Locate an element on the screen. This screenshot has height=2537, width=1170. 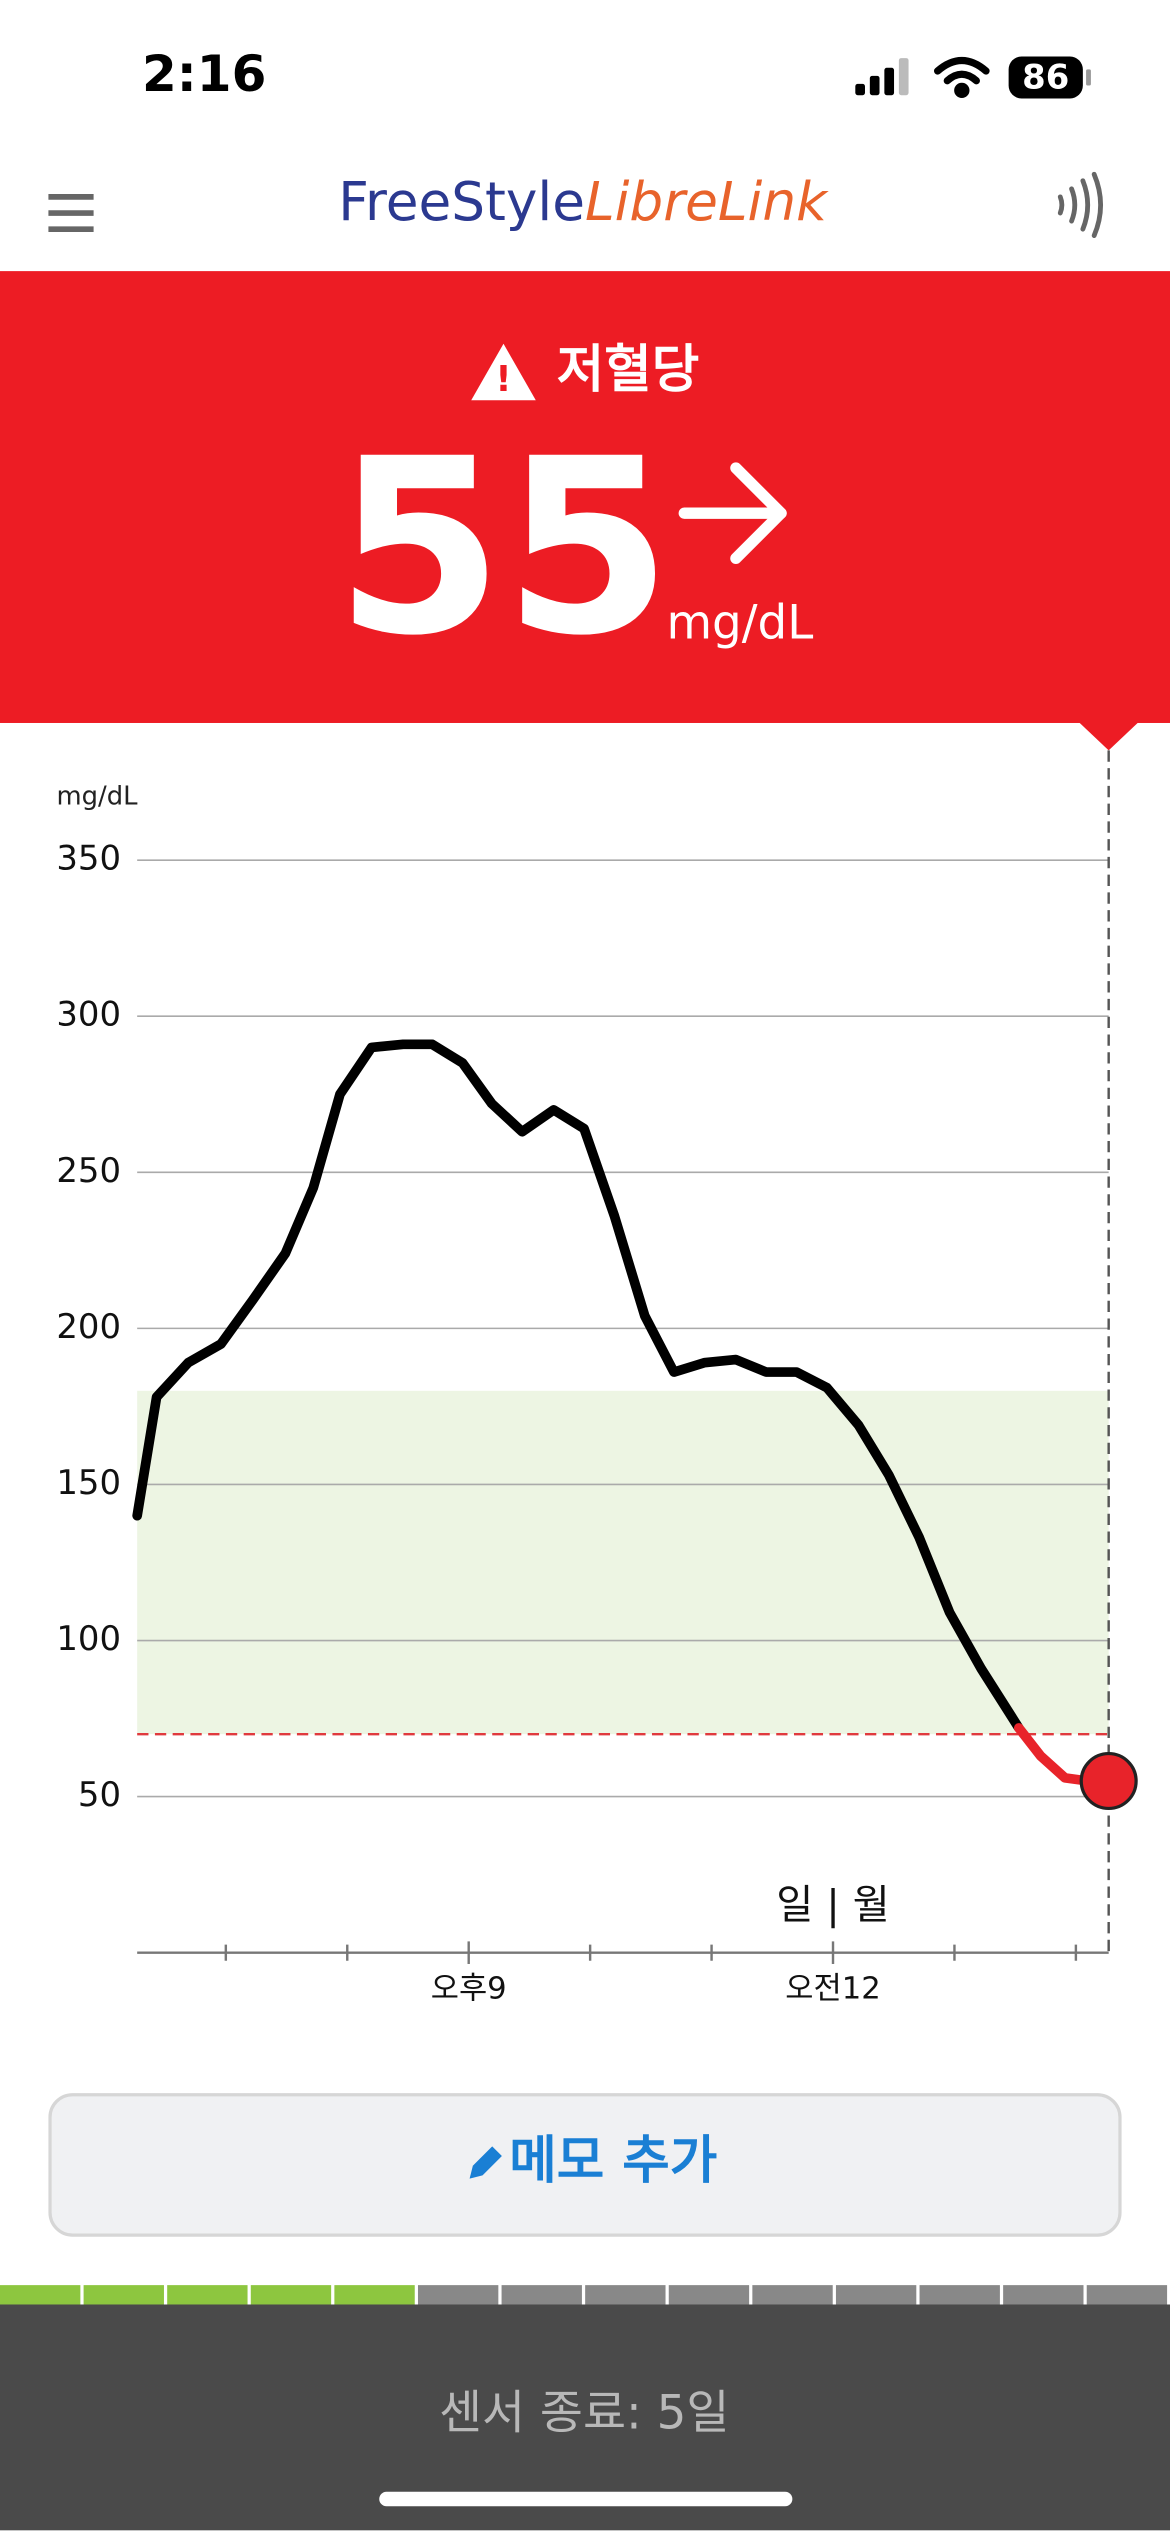
warning-mark: ! is located at coordinates (503, 379).